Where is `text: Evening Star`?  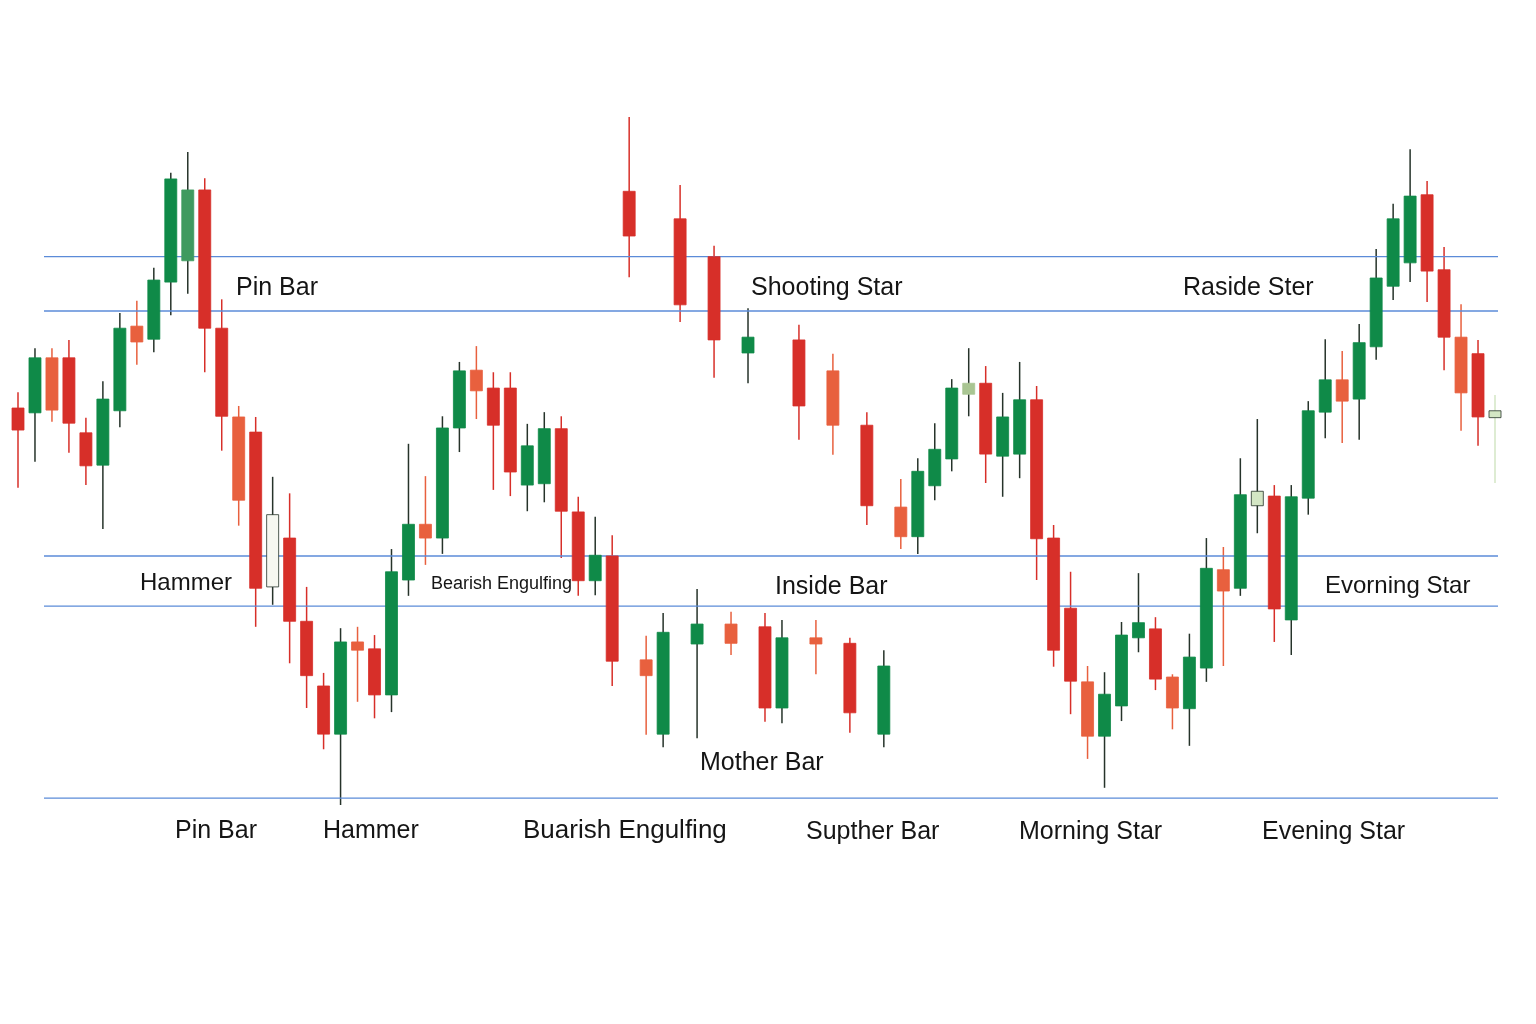
text: Evening Star is located at coordinates (1334, 830).